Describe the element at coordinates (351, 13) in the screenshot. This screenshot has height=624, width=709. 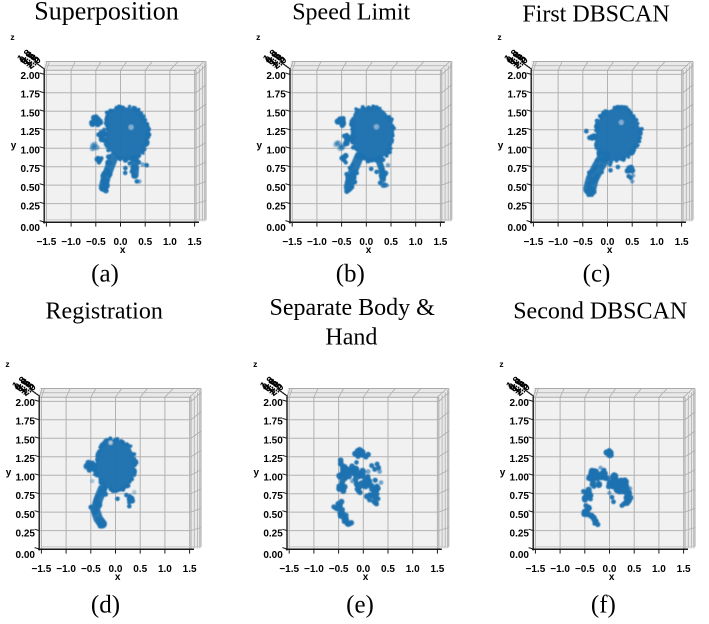
I see `svg-text: Speed Limit` at that location.